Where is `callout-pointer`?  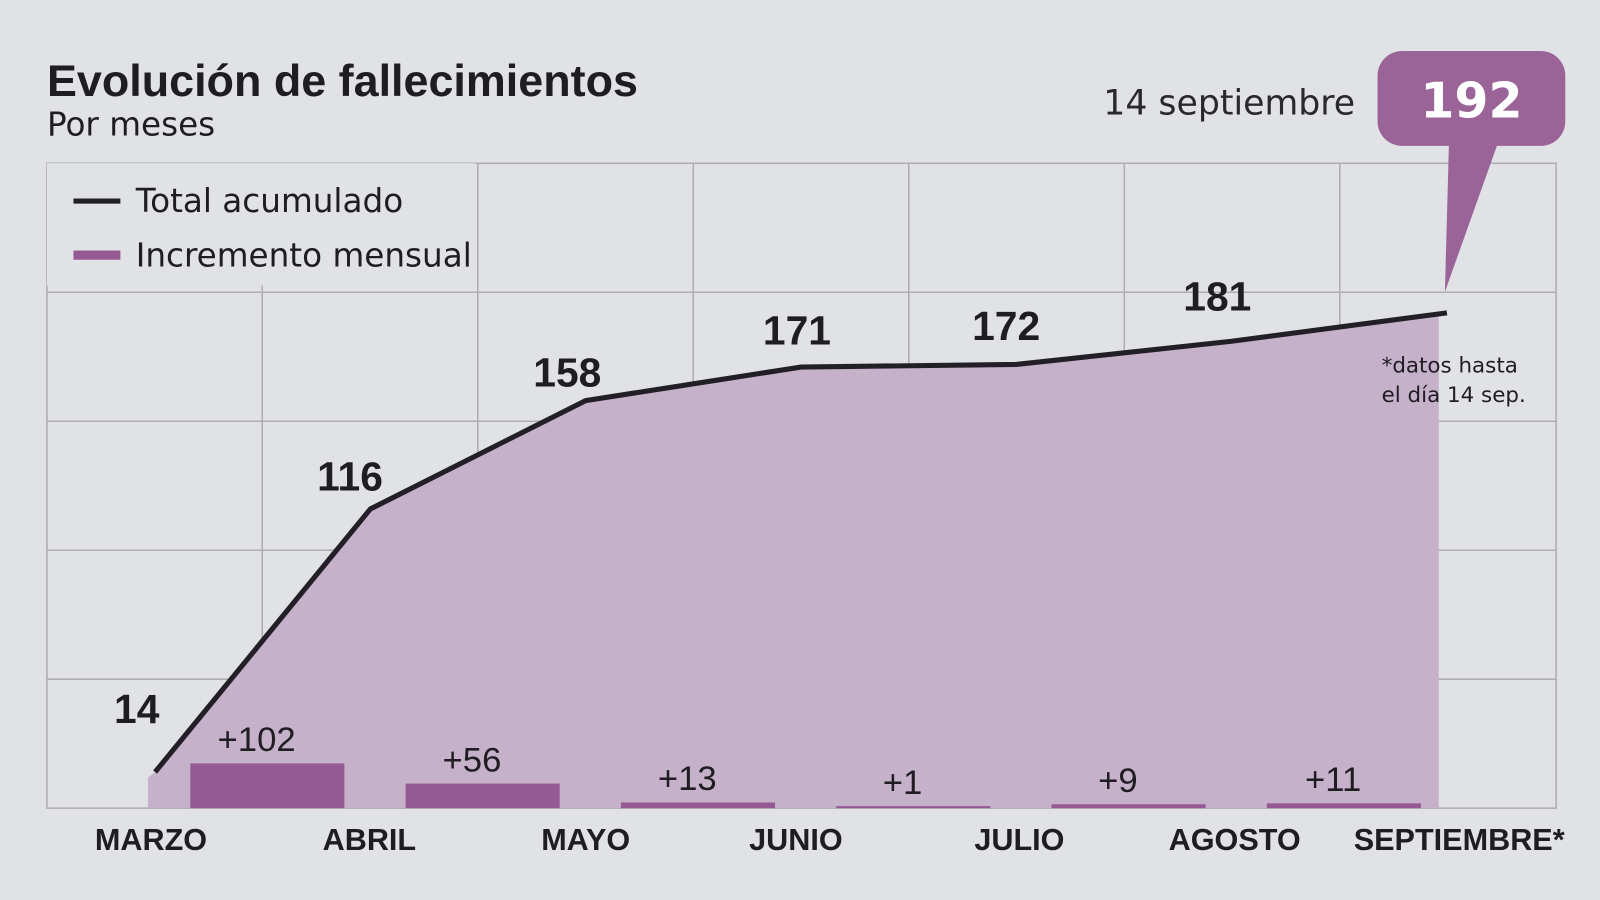 callout-pointer is located at coordinates (1471, 217).